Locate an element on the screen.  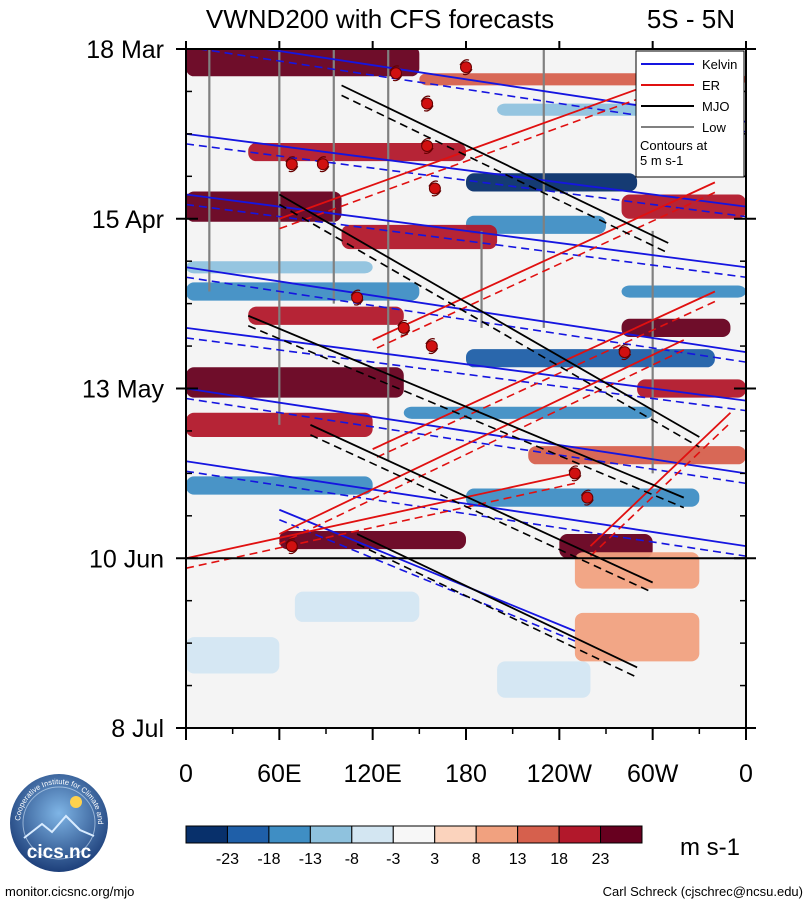
colorbar-label: -13 is located at coordinates (310, 859).